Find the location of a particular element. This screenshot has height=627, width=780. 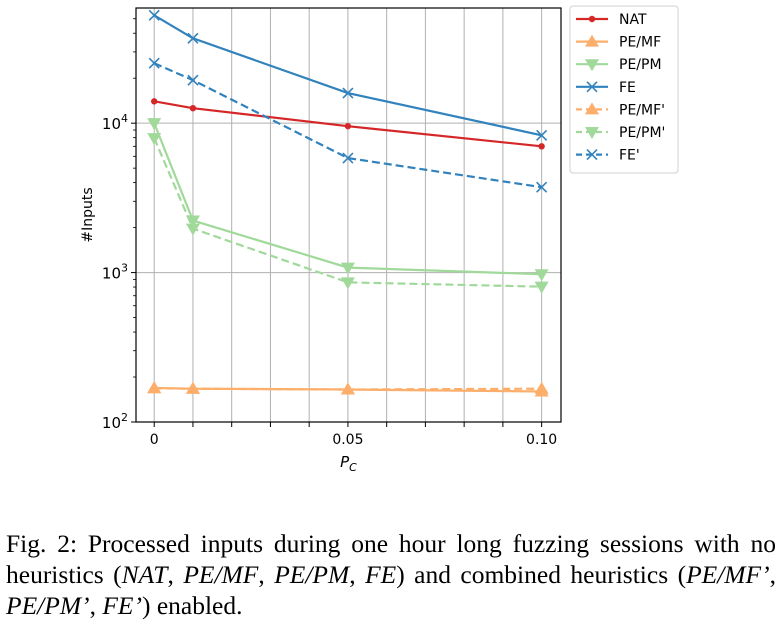

legend-item: PE/PM is located at coordinates (619, 65).